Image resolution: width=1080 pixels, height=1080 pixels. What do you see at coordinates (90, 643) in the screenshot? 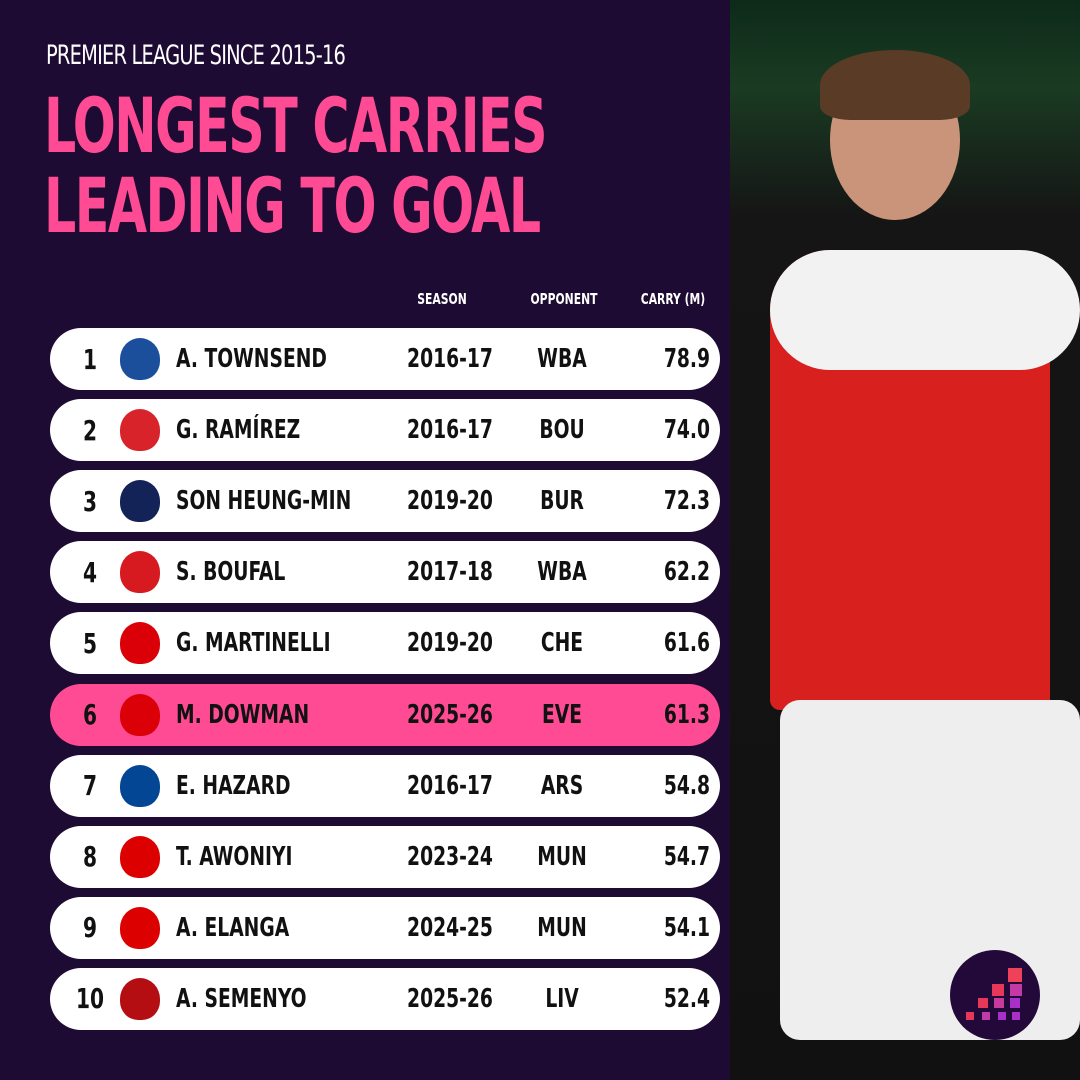
I see `rank: 5` at bounding box center [90, 643].